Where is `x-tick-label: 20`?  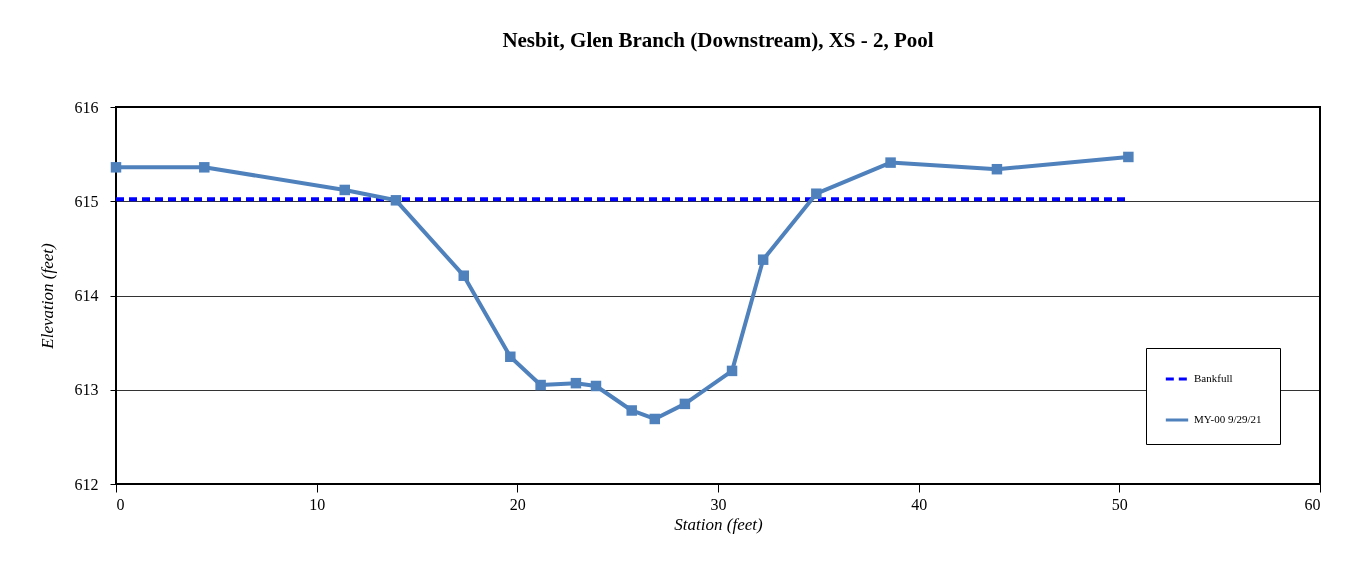
x-tick-label: 20 is located at coordinates (517, 504).